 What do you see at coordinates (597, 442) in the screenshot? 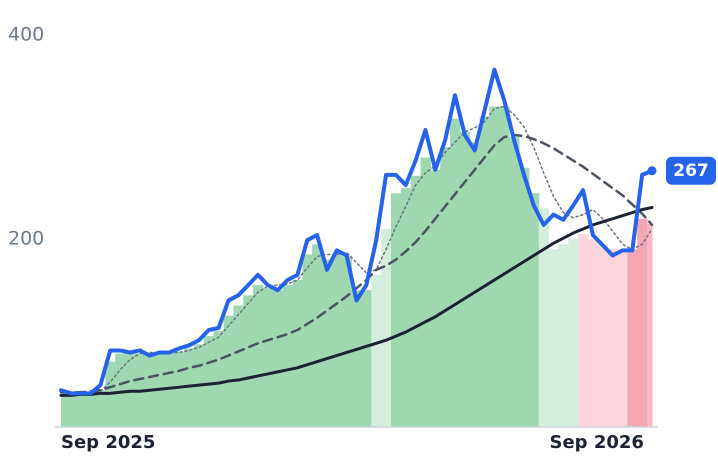
I see `x-tick-label: Sep 2026` at bounding box center [597, 442].